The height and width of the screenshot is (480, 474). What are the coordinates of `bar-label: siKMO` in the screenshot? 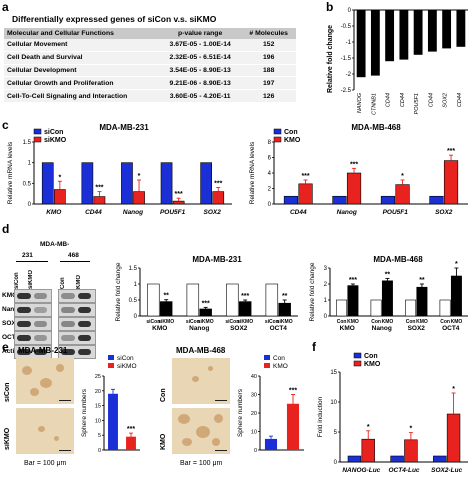 It's located at (285, 322).